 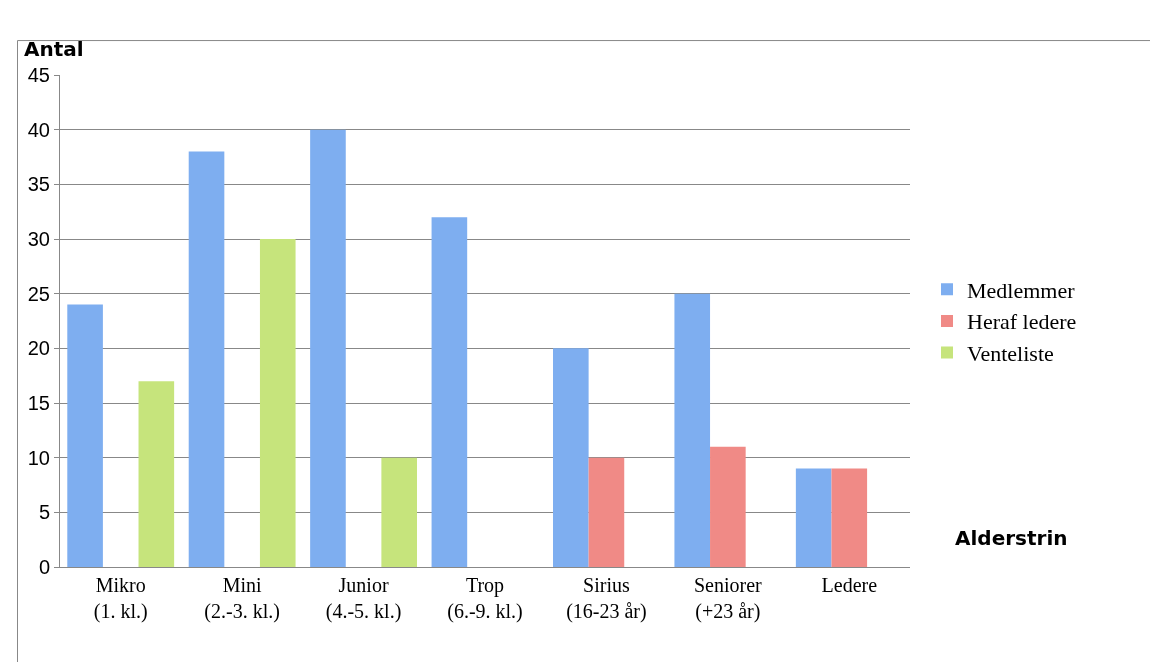 I want to click on x-tick-label: Junior (4.-5. kl.), so click(x=363, y=598).